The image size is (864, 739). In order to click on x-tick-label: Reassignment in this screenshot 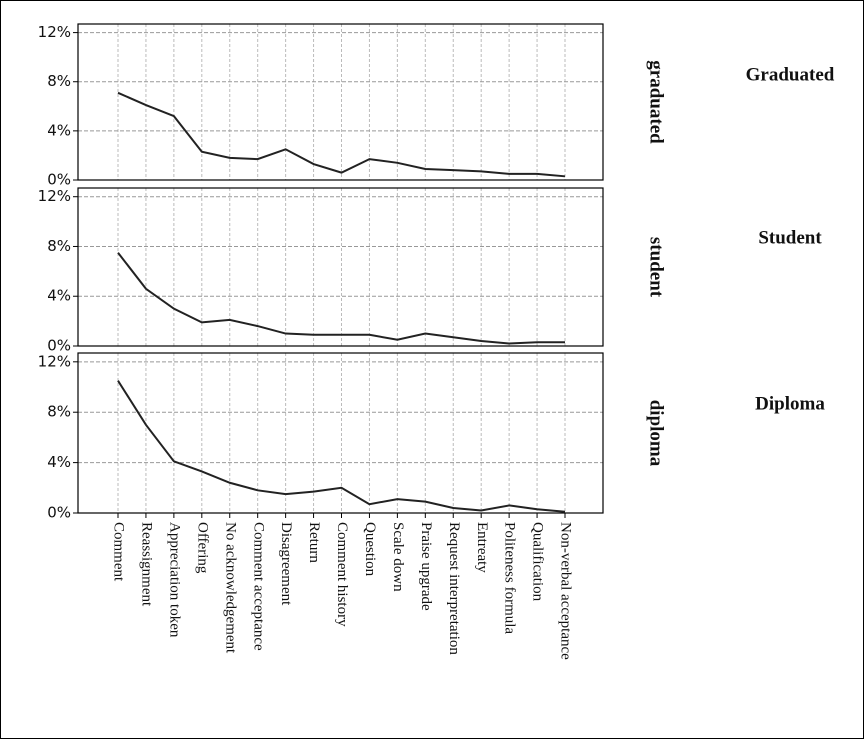, I will do `click(147, 564)`.